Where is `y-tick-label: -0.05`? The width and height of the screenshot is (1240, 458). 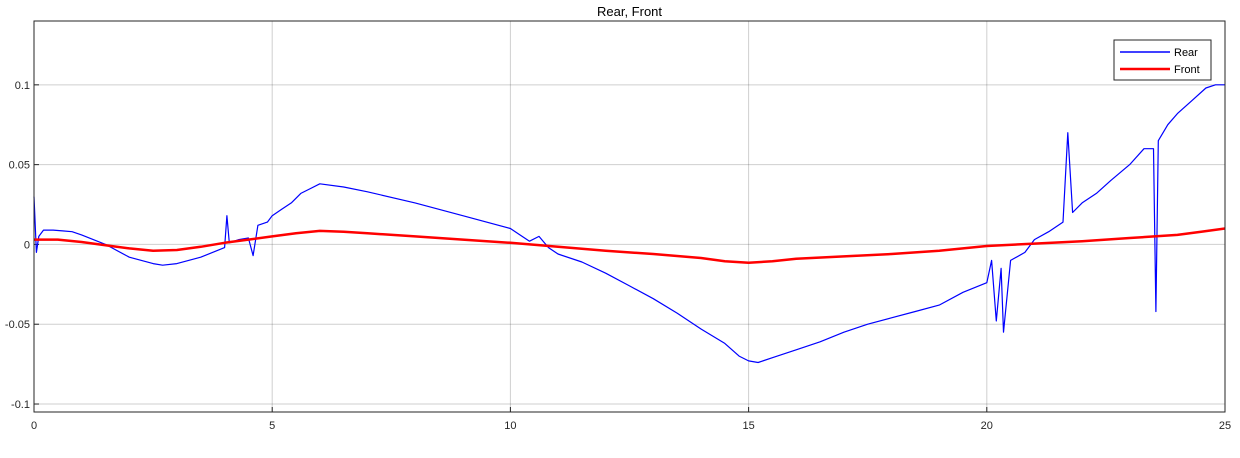 y-tick-label: -0.05 is located at coordinates (17, 325).